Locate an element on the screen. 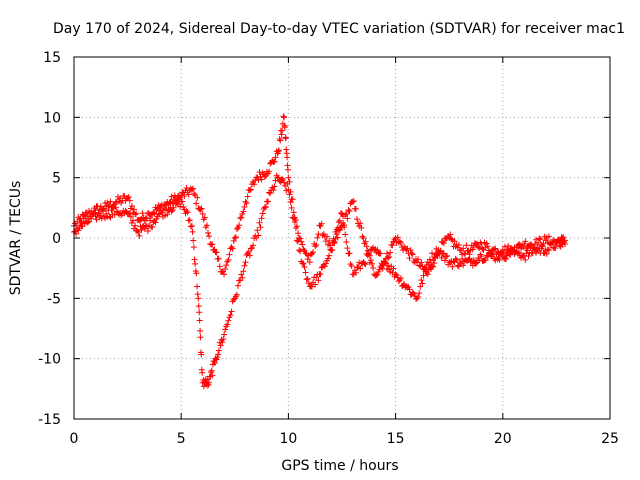 The image size is (640, 480). x-tick-label: 0 is located at coordinates (74, 439).